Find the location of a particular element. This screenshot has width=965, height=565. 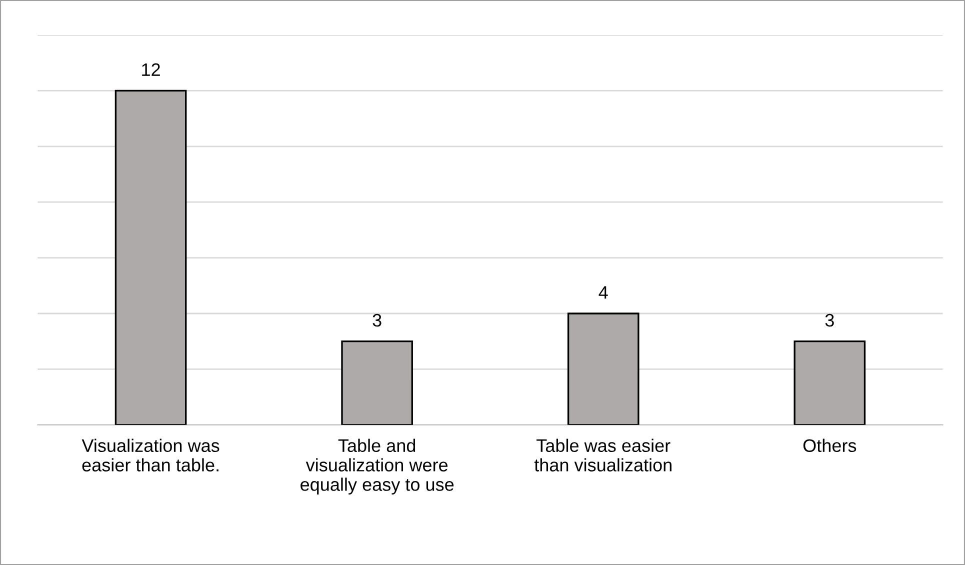

x-tick-label: Visualization was easier than table. is located at coordinates (151, 455).